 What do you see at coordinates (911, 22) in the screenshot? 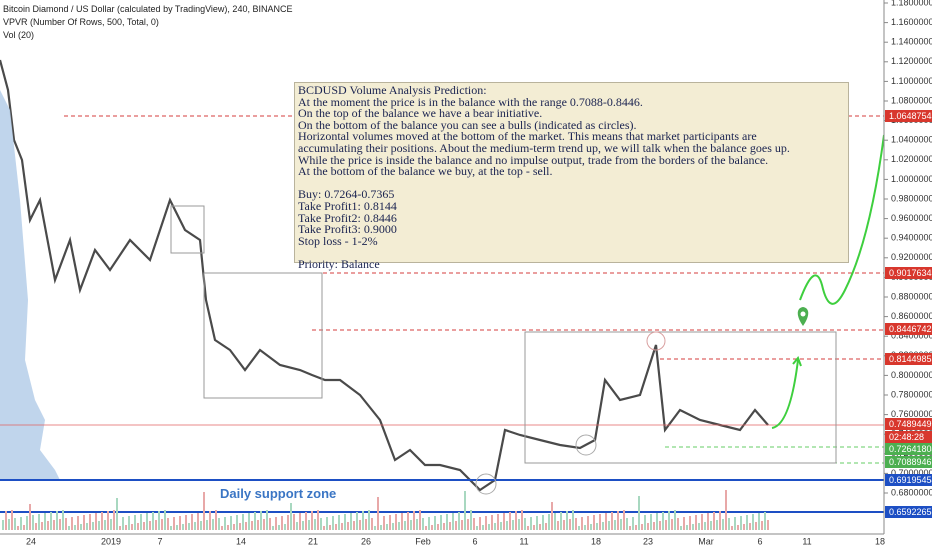
I see `price-label: 1.16000000` at bounding box center [911, 22].